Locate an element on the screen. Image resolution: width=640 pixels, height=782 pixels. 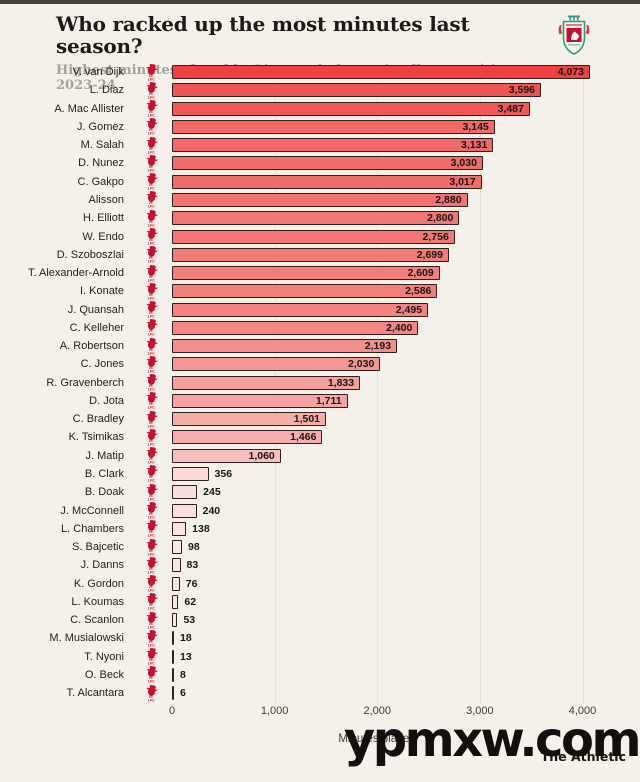
player-label: O. Beck is located at coordinates (104, 674).